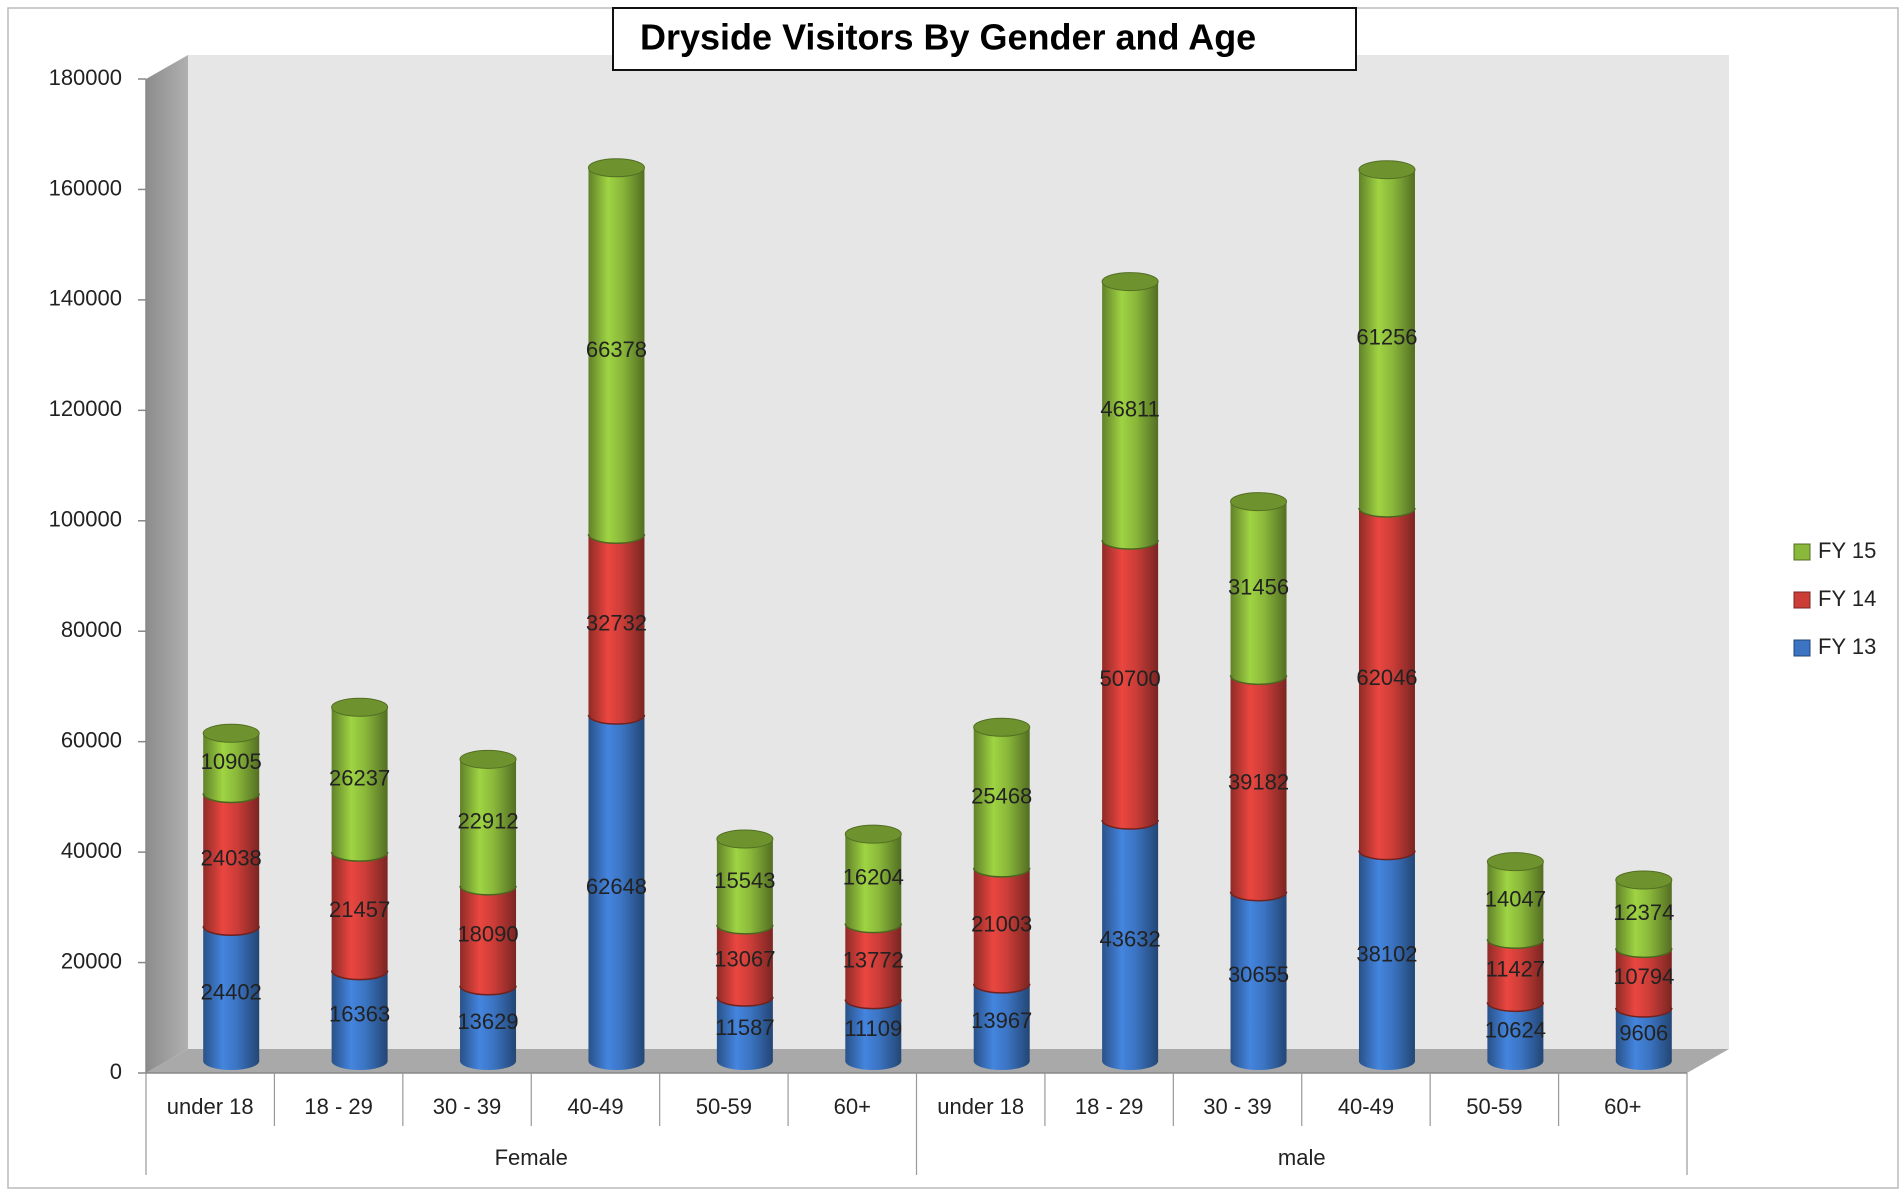  I want to click on title-box, so click(984, 39).